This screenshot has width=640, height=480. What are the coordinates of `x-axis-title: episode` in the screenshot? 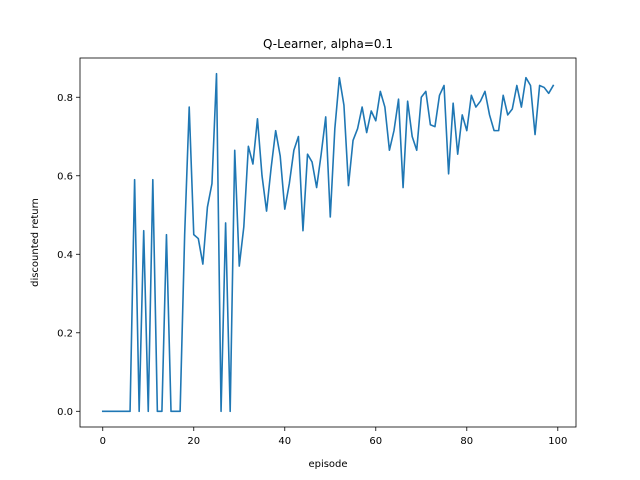 It's located at (327, 464).